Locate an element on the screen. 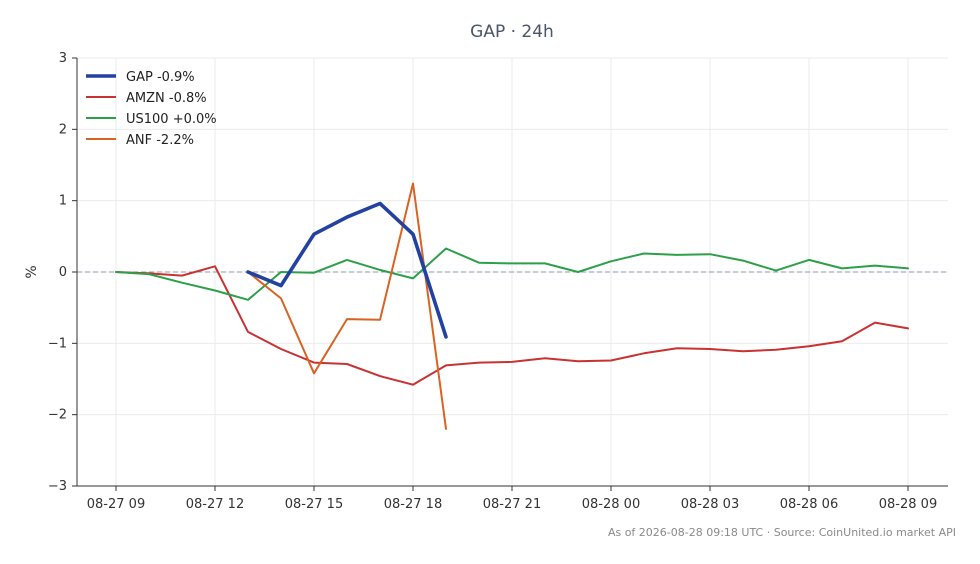 The image size is (980, 564). x-tick-label: 08-27 09 is located at coordinates (116, 504).